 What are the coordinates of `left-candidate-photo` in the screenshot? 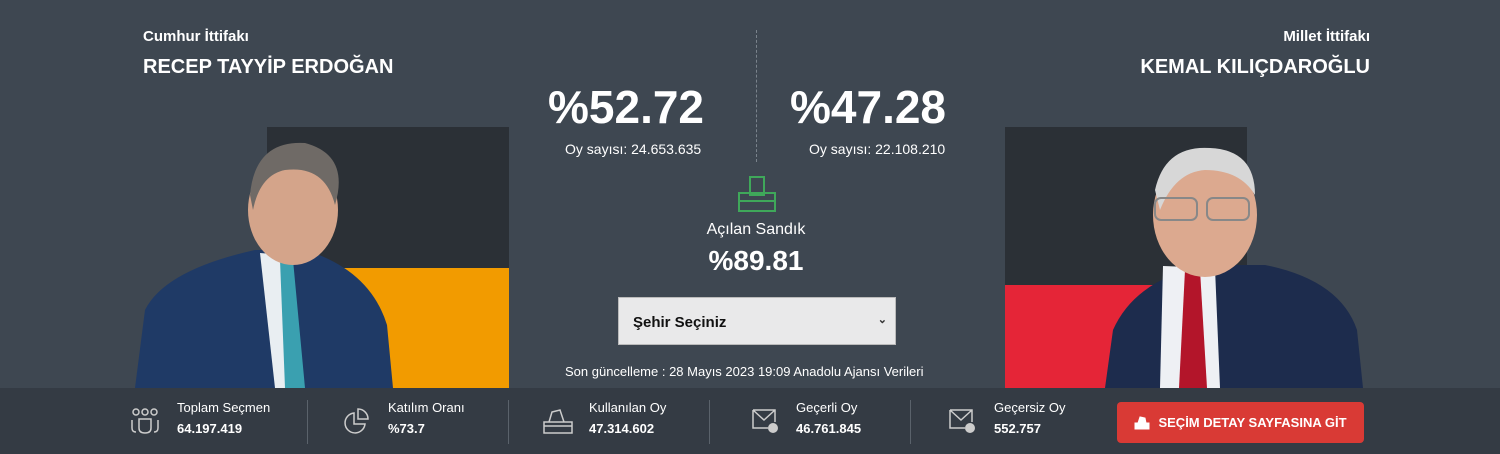 It's located at (264, 265).